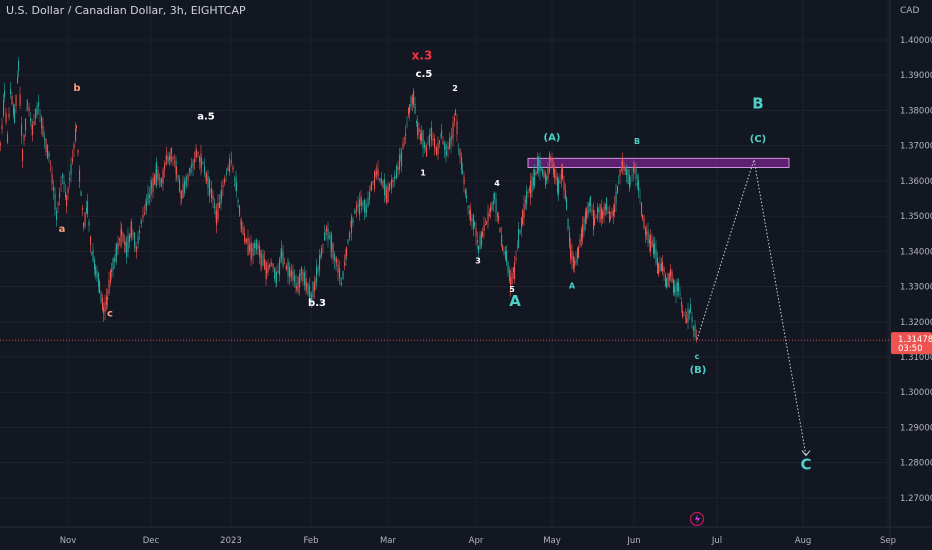 This screenshot has width=932, height=550. Describe the element at coordinates (62, 229) in the screenshot. I see `wave-label: a` at that location.